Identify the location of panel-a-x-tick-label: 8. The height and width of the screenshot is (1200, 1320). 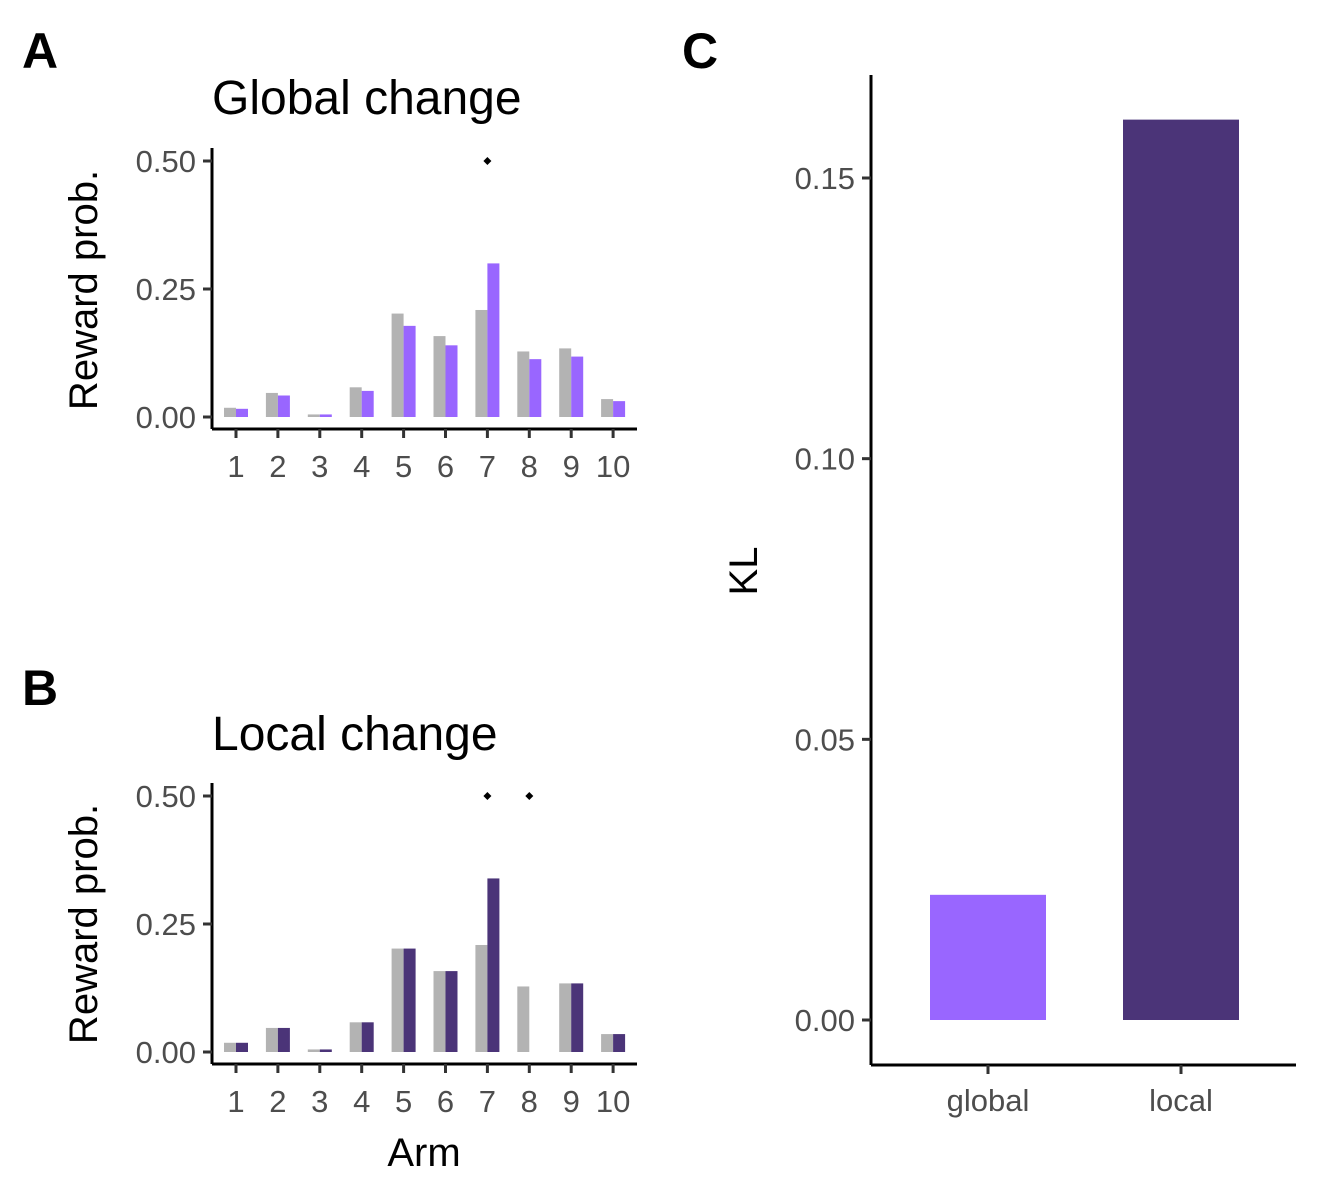
(529, 466).